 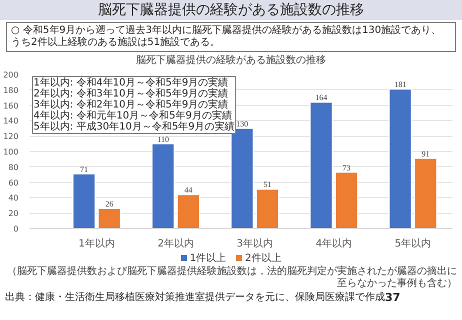 I want to click on y-tick-label: 80, so click(x=13, y=167).